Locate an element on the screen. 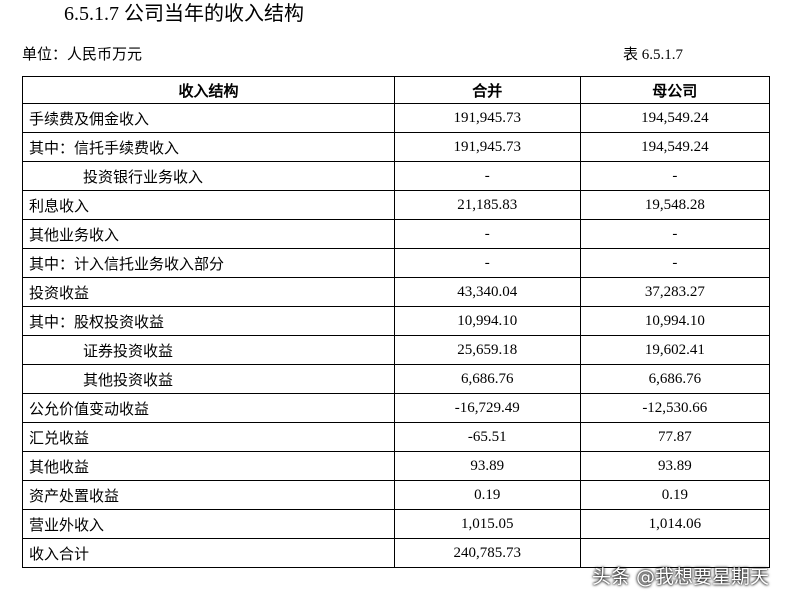 The image size is (797, 608). cell: 25,659.18 is located at coordinates (487, 350).